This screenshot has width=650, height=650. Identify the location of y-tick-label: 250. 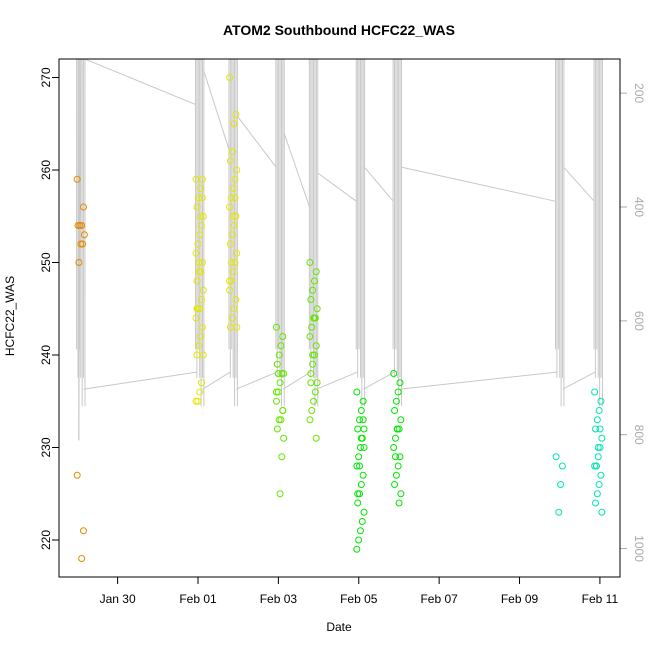
(46, 262).